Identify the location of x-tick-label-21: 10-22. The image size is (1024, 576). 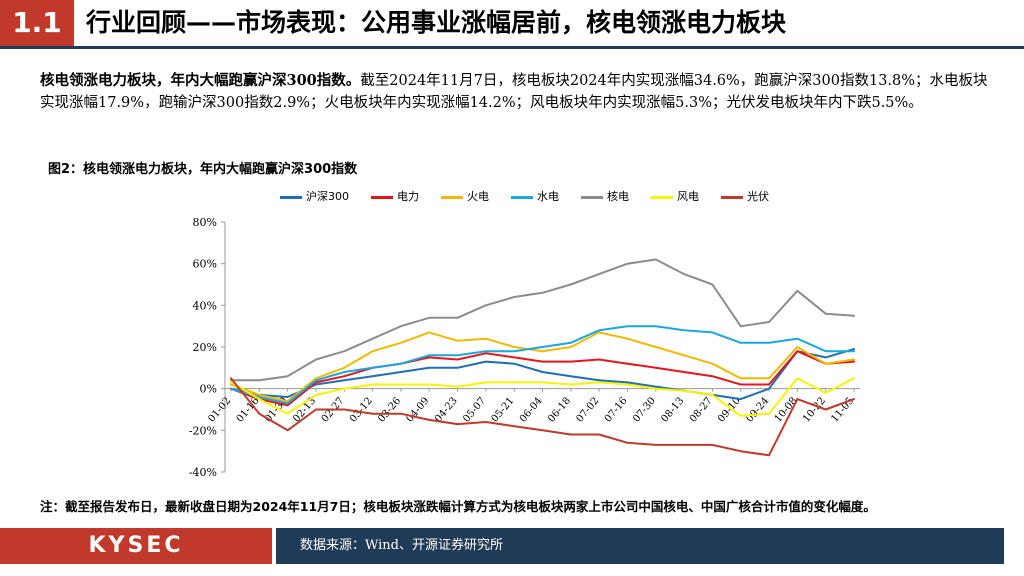
(814, 410).